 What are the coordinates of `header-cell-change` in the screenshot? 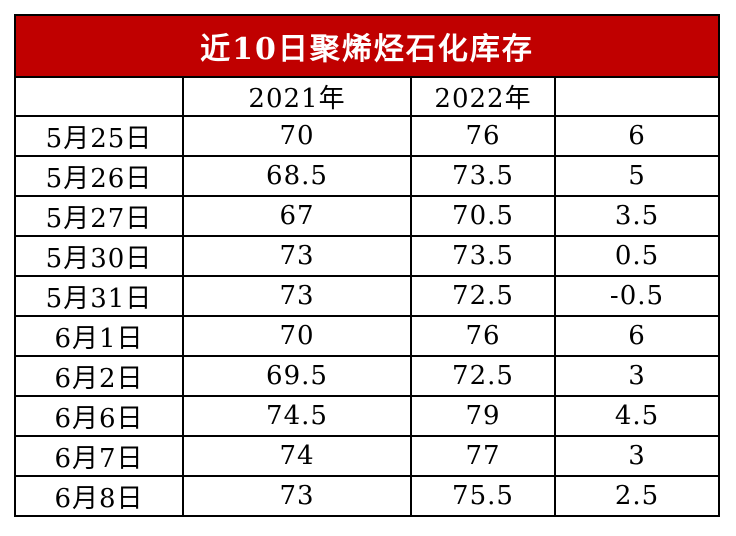 It's located at (637, 96).